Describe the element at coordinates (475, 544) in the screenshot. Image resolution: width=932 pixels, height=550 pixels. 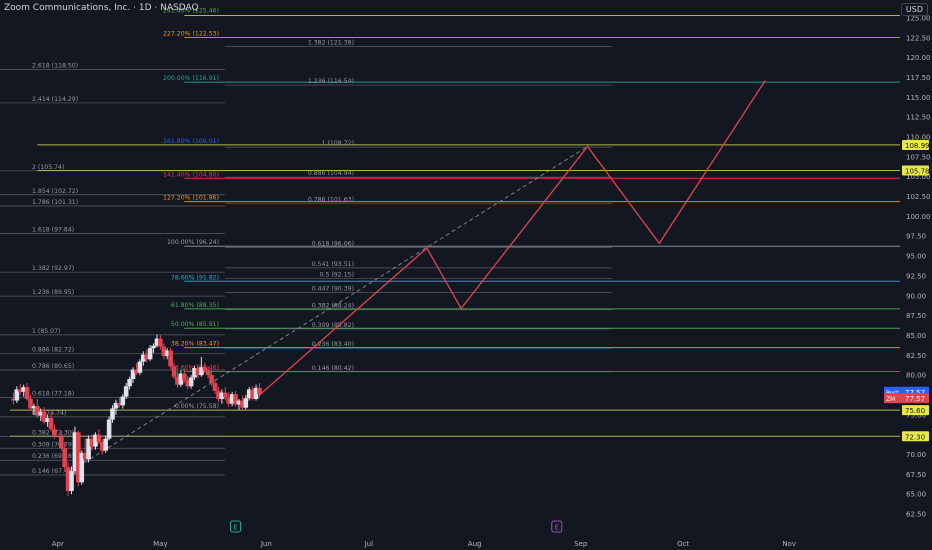
I see `time-tick-label: Aug` at that location.